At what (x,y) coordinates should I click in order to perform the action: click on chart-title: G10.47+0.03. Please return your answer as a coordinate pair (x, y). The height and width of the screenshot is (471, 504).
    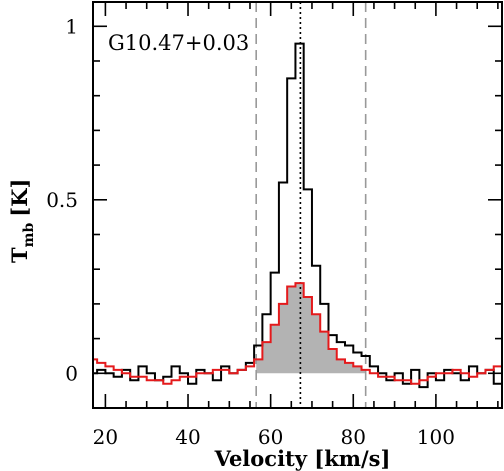
    Looking at the image, I should click on (178, 43).